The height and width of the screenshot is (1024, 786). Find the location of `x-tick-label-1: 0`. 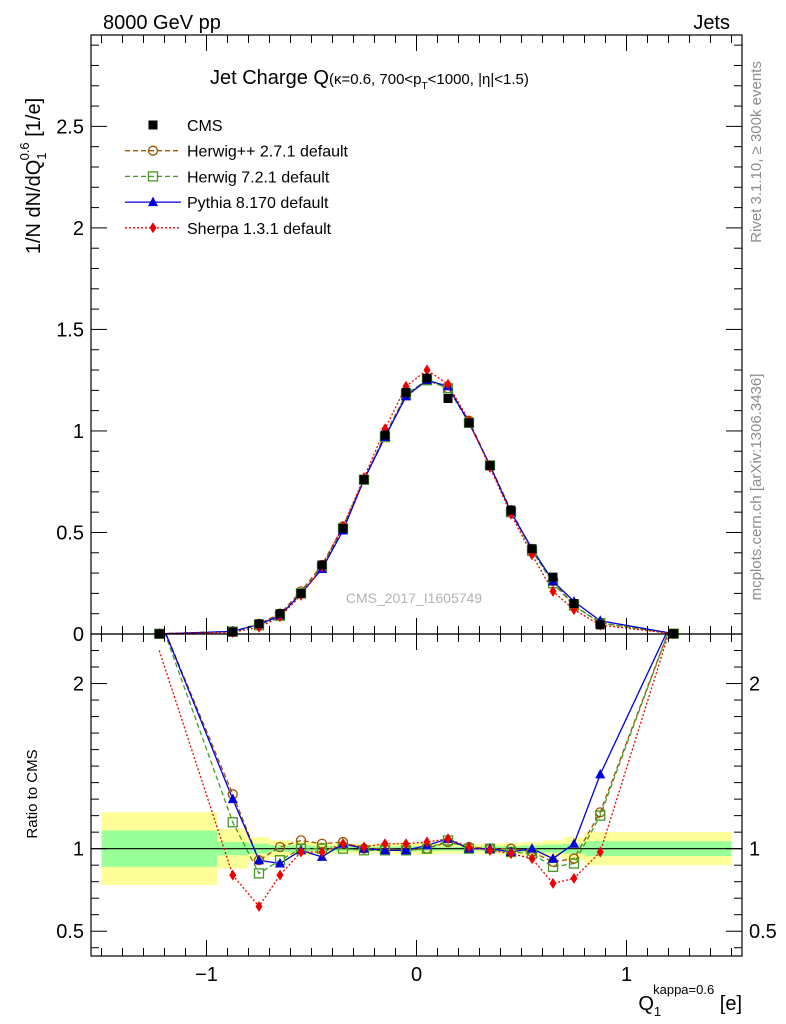

x-tick-label-1: 0 is located at coordinates (416, 975).